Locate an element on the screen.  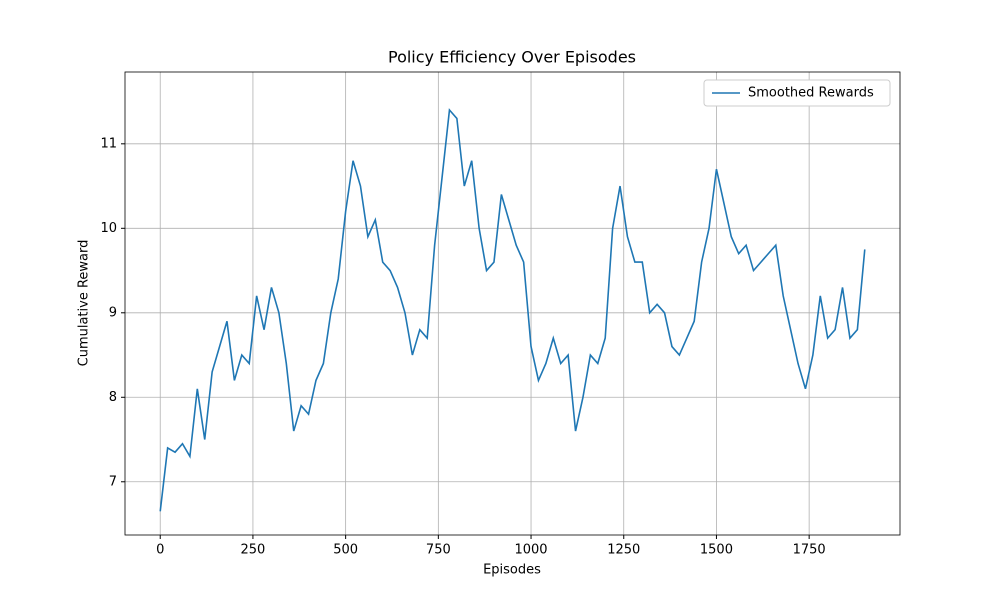
x-tick-label: 250 is located at coordinates (253, 550).